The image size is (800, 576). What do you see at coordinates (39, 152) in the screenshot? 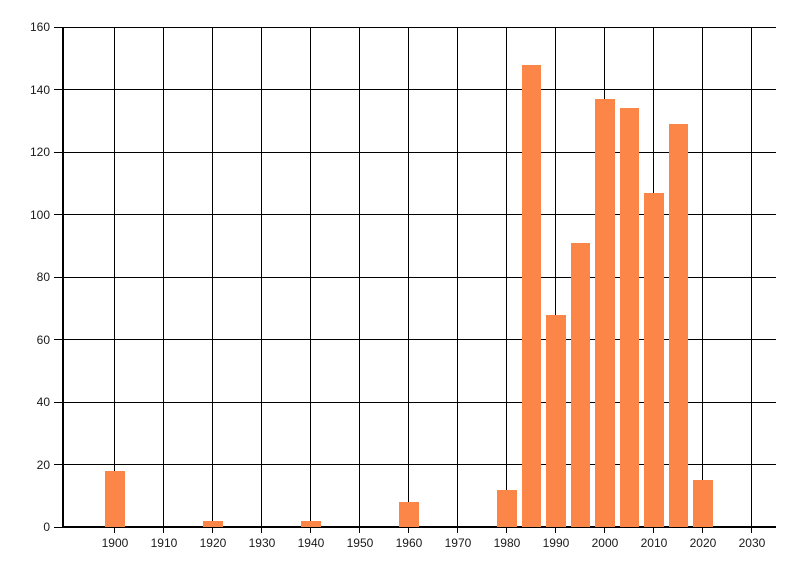
I see `y-tick-label: 120` at bounding box center [39, 152].